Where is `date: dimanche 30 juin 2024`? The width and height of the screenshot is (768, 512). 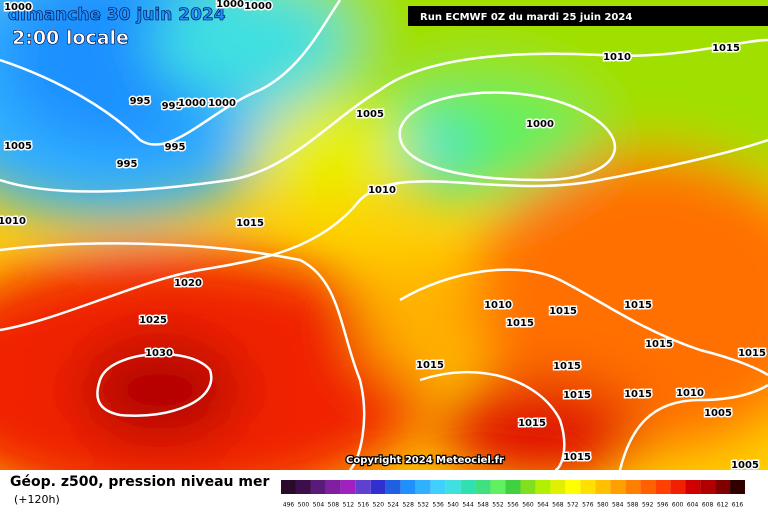 date: dimanche 30 juin 2024 is located at coordinates (117, 15).